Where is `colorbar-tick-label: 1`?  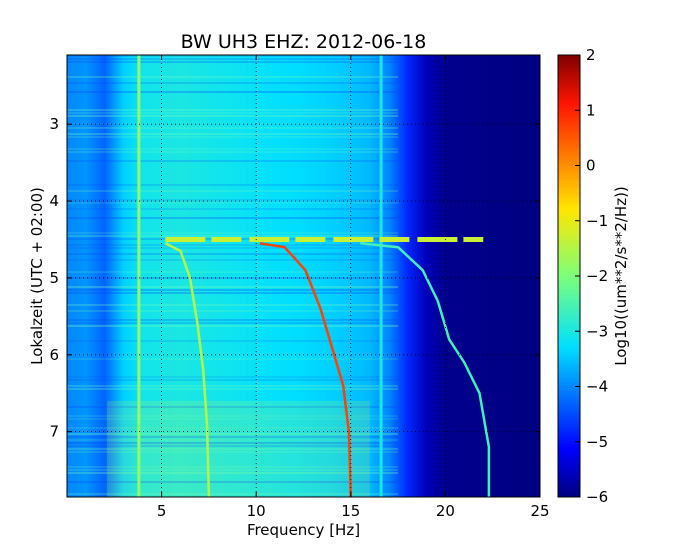 colorbar-tick-label: 1 is located at coordinates (591, 110).